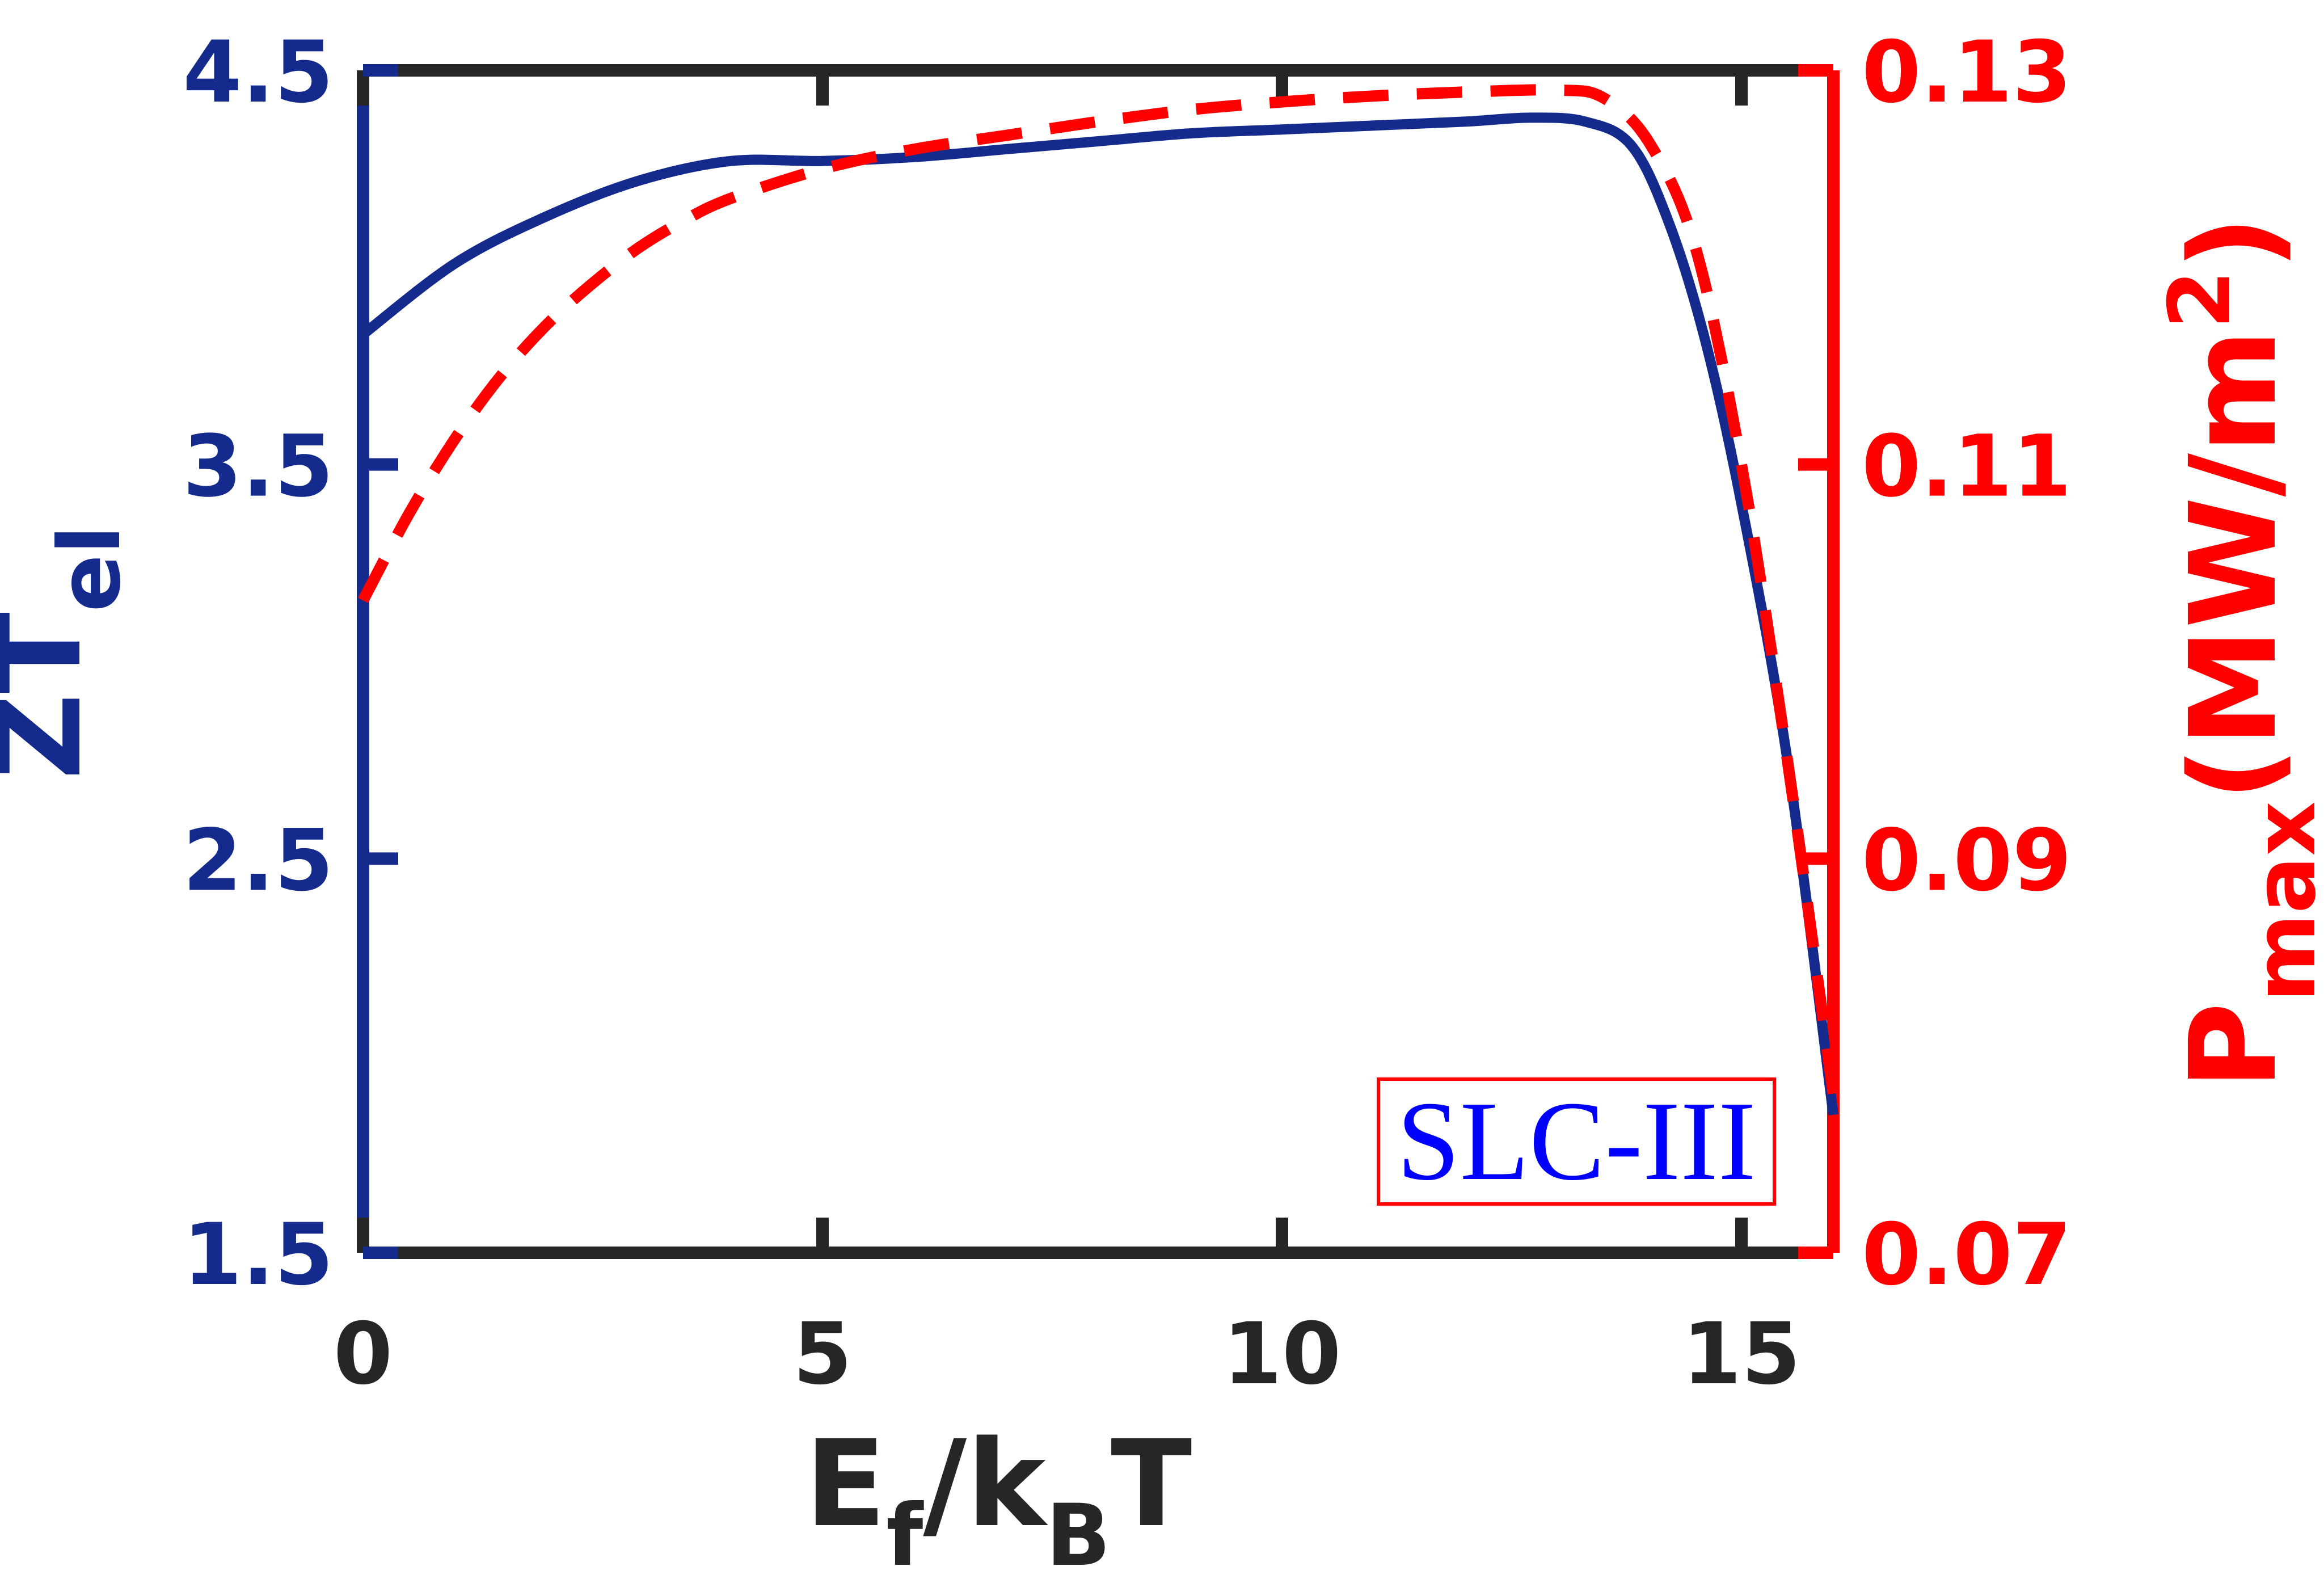 The height and width of the screenshot is (1579, 2324). I want to click on y-left-tick-label: 3.5, so click(258, 467).